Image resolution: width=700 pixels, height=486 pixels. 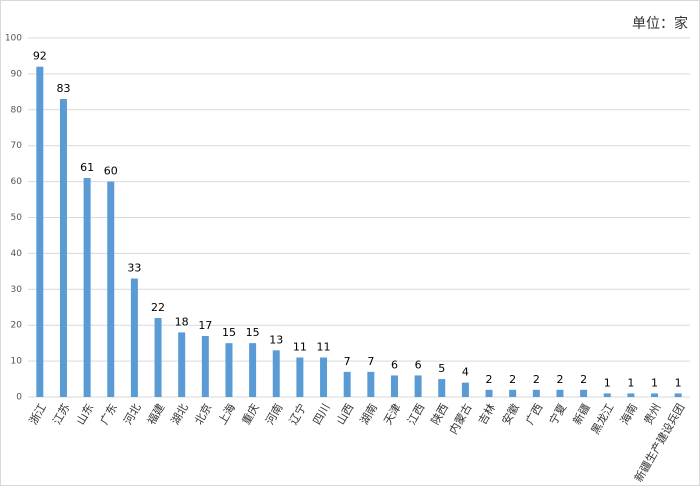 I want to click on unit-annotation: 单位：家, so click(x=660, y=23).